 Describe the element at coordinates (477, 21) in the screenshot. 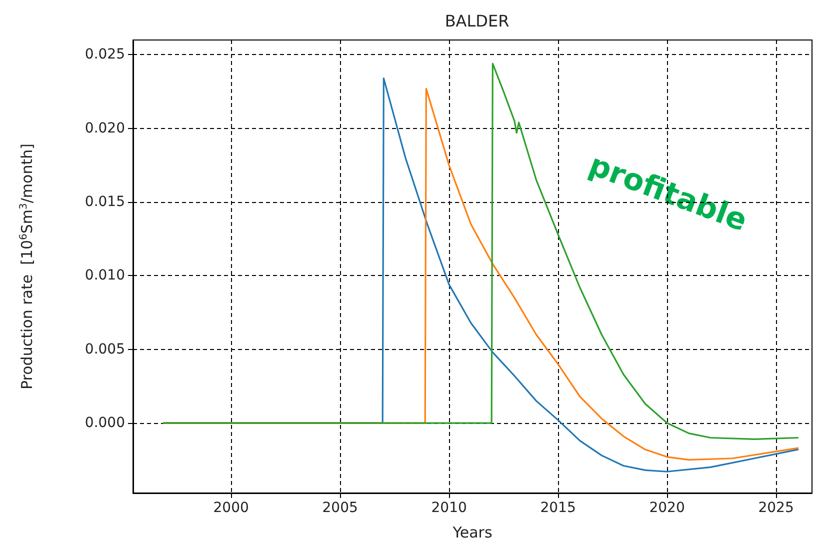

I see `chart-title: BALDER` at that location.